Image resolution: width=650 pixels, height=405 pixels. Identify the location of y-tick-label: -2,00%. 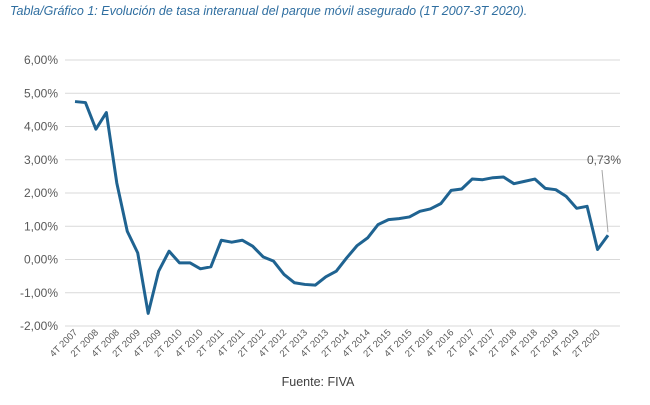
(39, 326).